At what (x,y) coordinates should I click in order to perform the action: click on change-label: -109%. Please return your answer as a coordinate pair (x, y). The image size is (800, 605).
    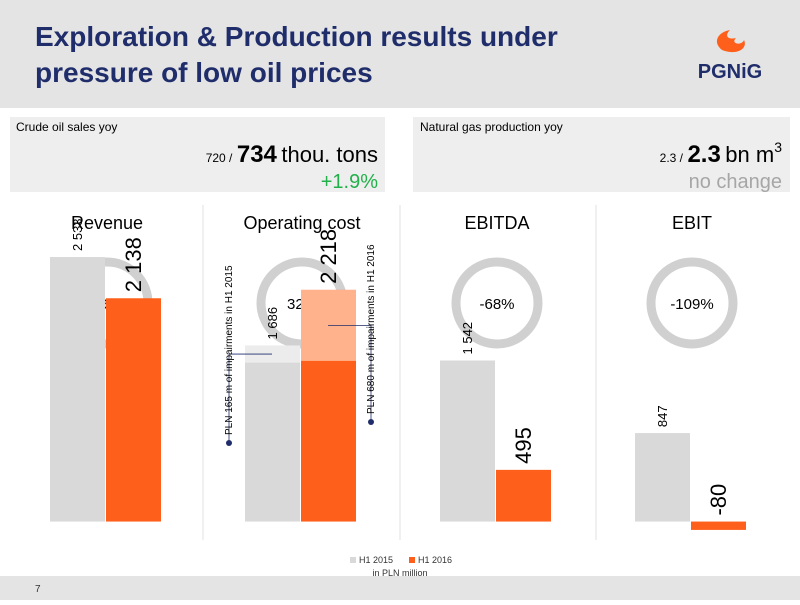
    Looking at the image, I should click on (691, 304).